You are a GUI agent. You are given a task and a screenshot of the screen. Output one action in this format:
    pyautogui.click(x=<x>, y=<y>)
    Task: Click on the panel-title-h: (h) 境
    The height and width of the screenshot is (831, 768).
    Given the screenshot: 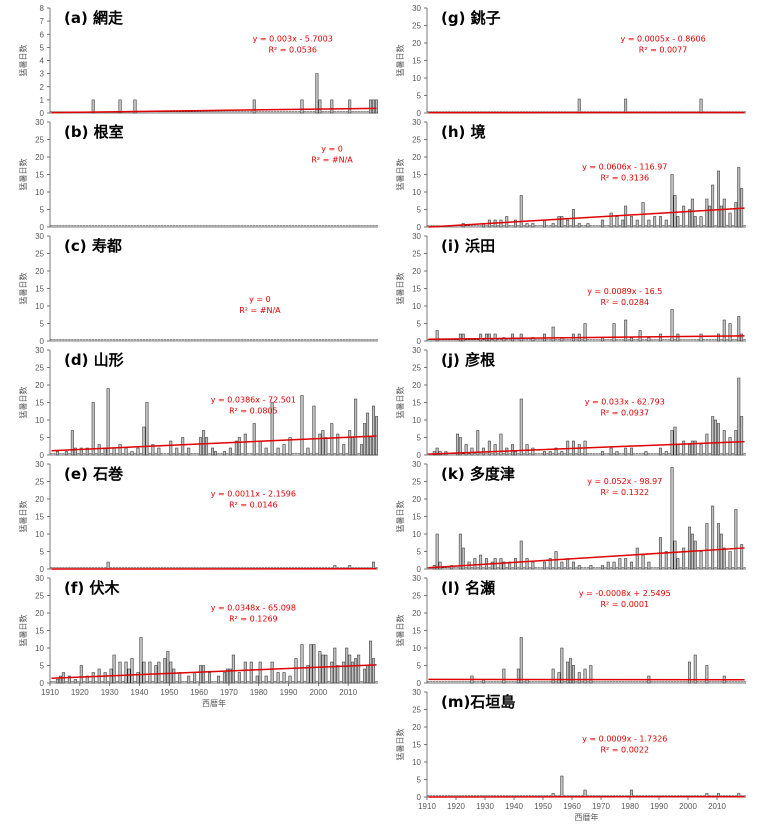 What is the action you would take?
    pyautogui.click(x=463, y=132)
    